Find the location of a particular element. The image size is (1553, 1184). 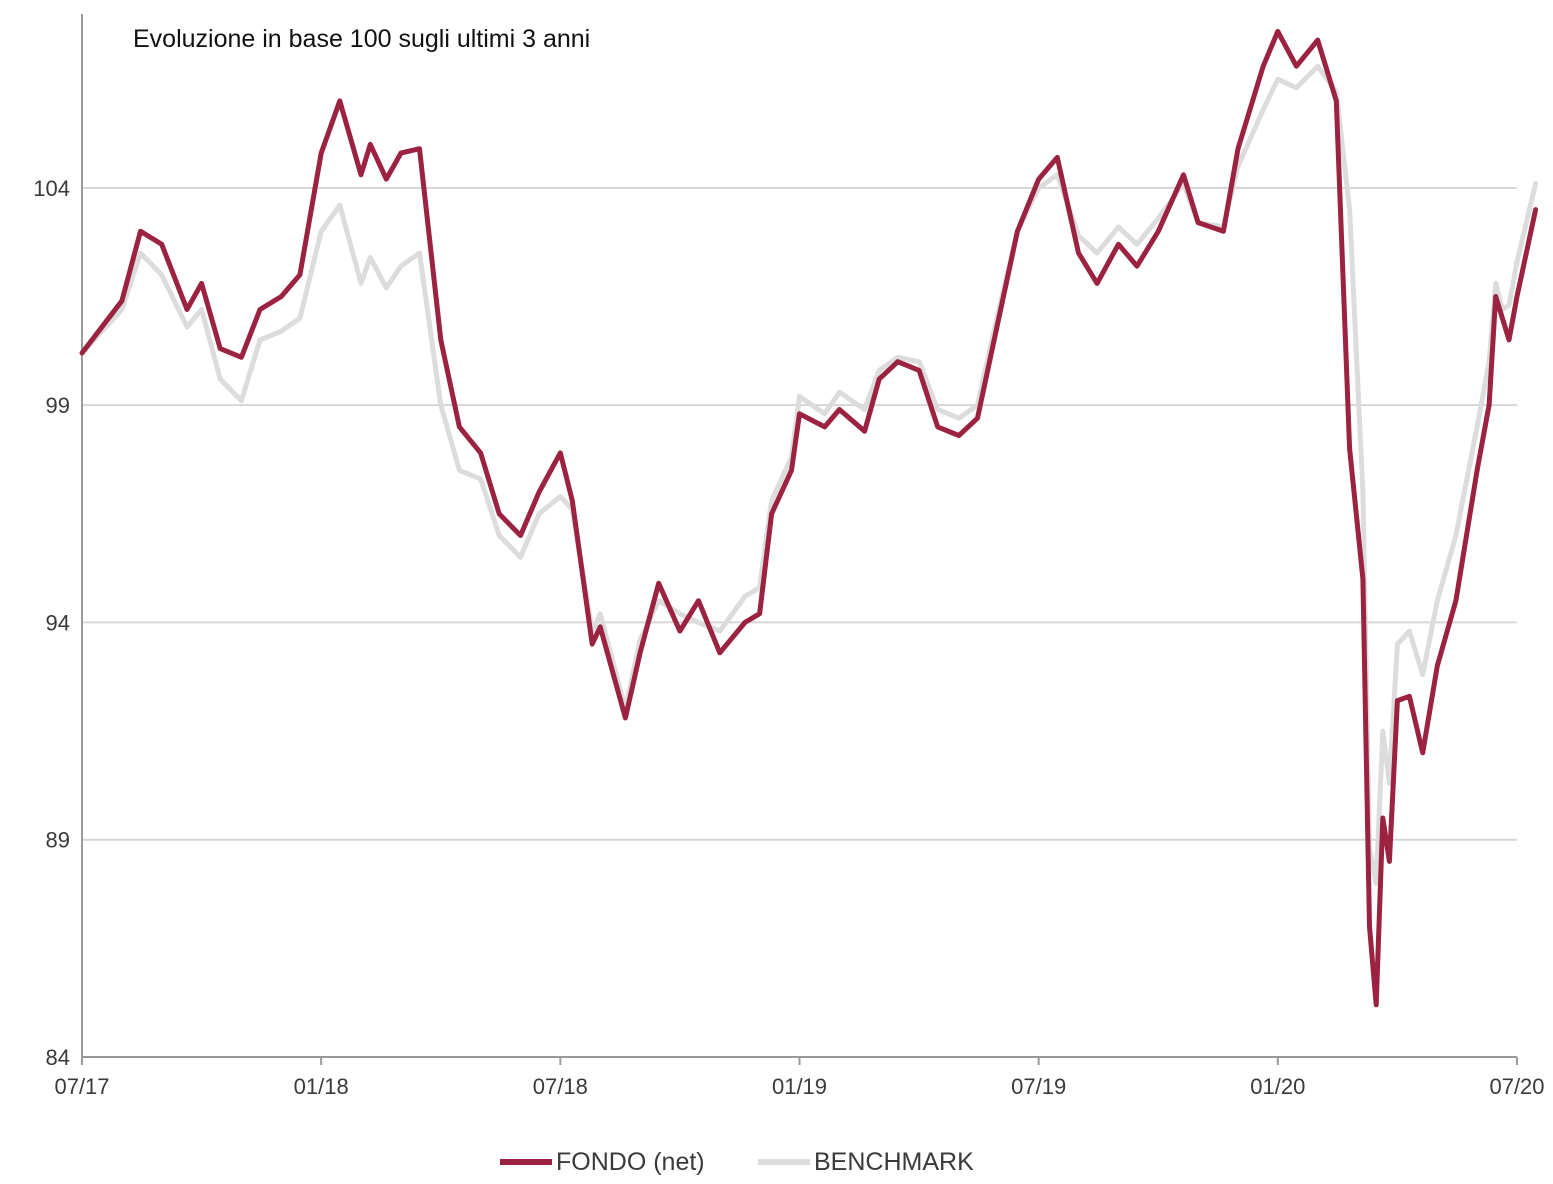

x-tick-label-6: 07/20 is located at coordinates (1516, 1086).